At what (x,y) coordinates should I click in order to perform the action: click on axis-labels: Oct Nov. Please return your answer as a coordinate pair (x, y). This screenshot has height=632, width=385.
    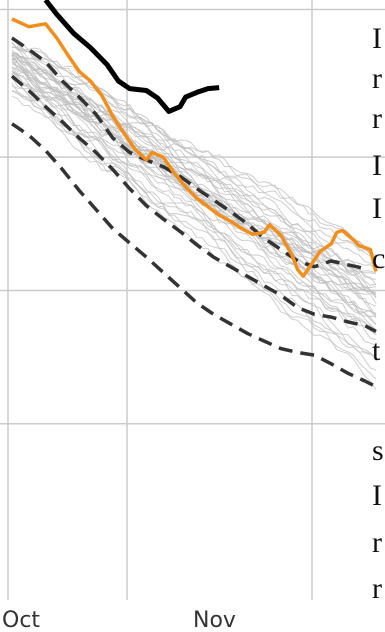
    Looking at the image, I should click on (119, 620).